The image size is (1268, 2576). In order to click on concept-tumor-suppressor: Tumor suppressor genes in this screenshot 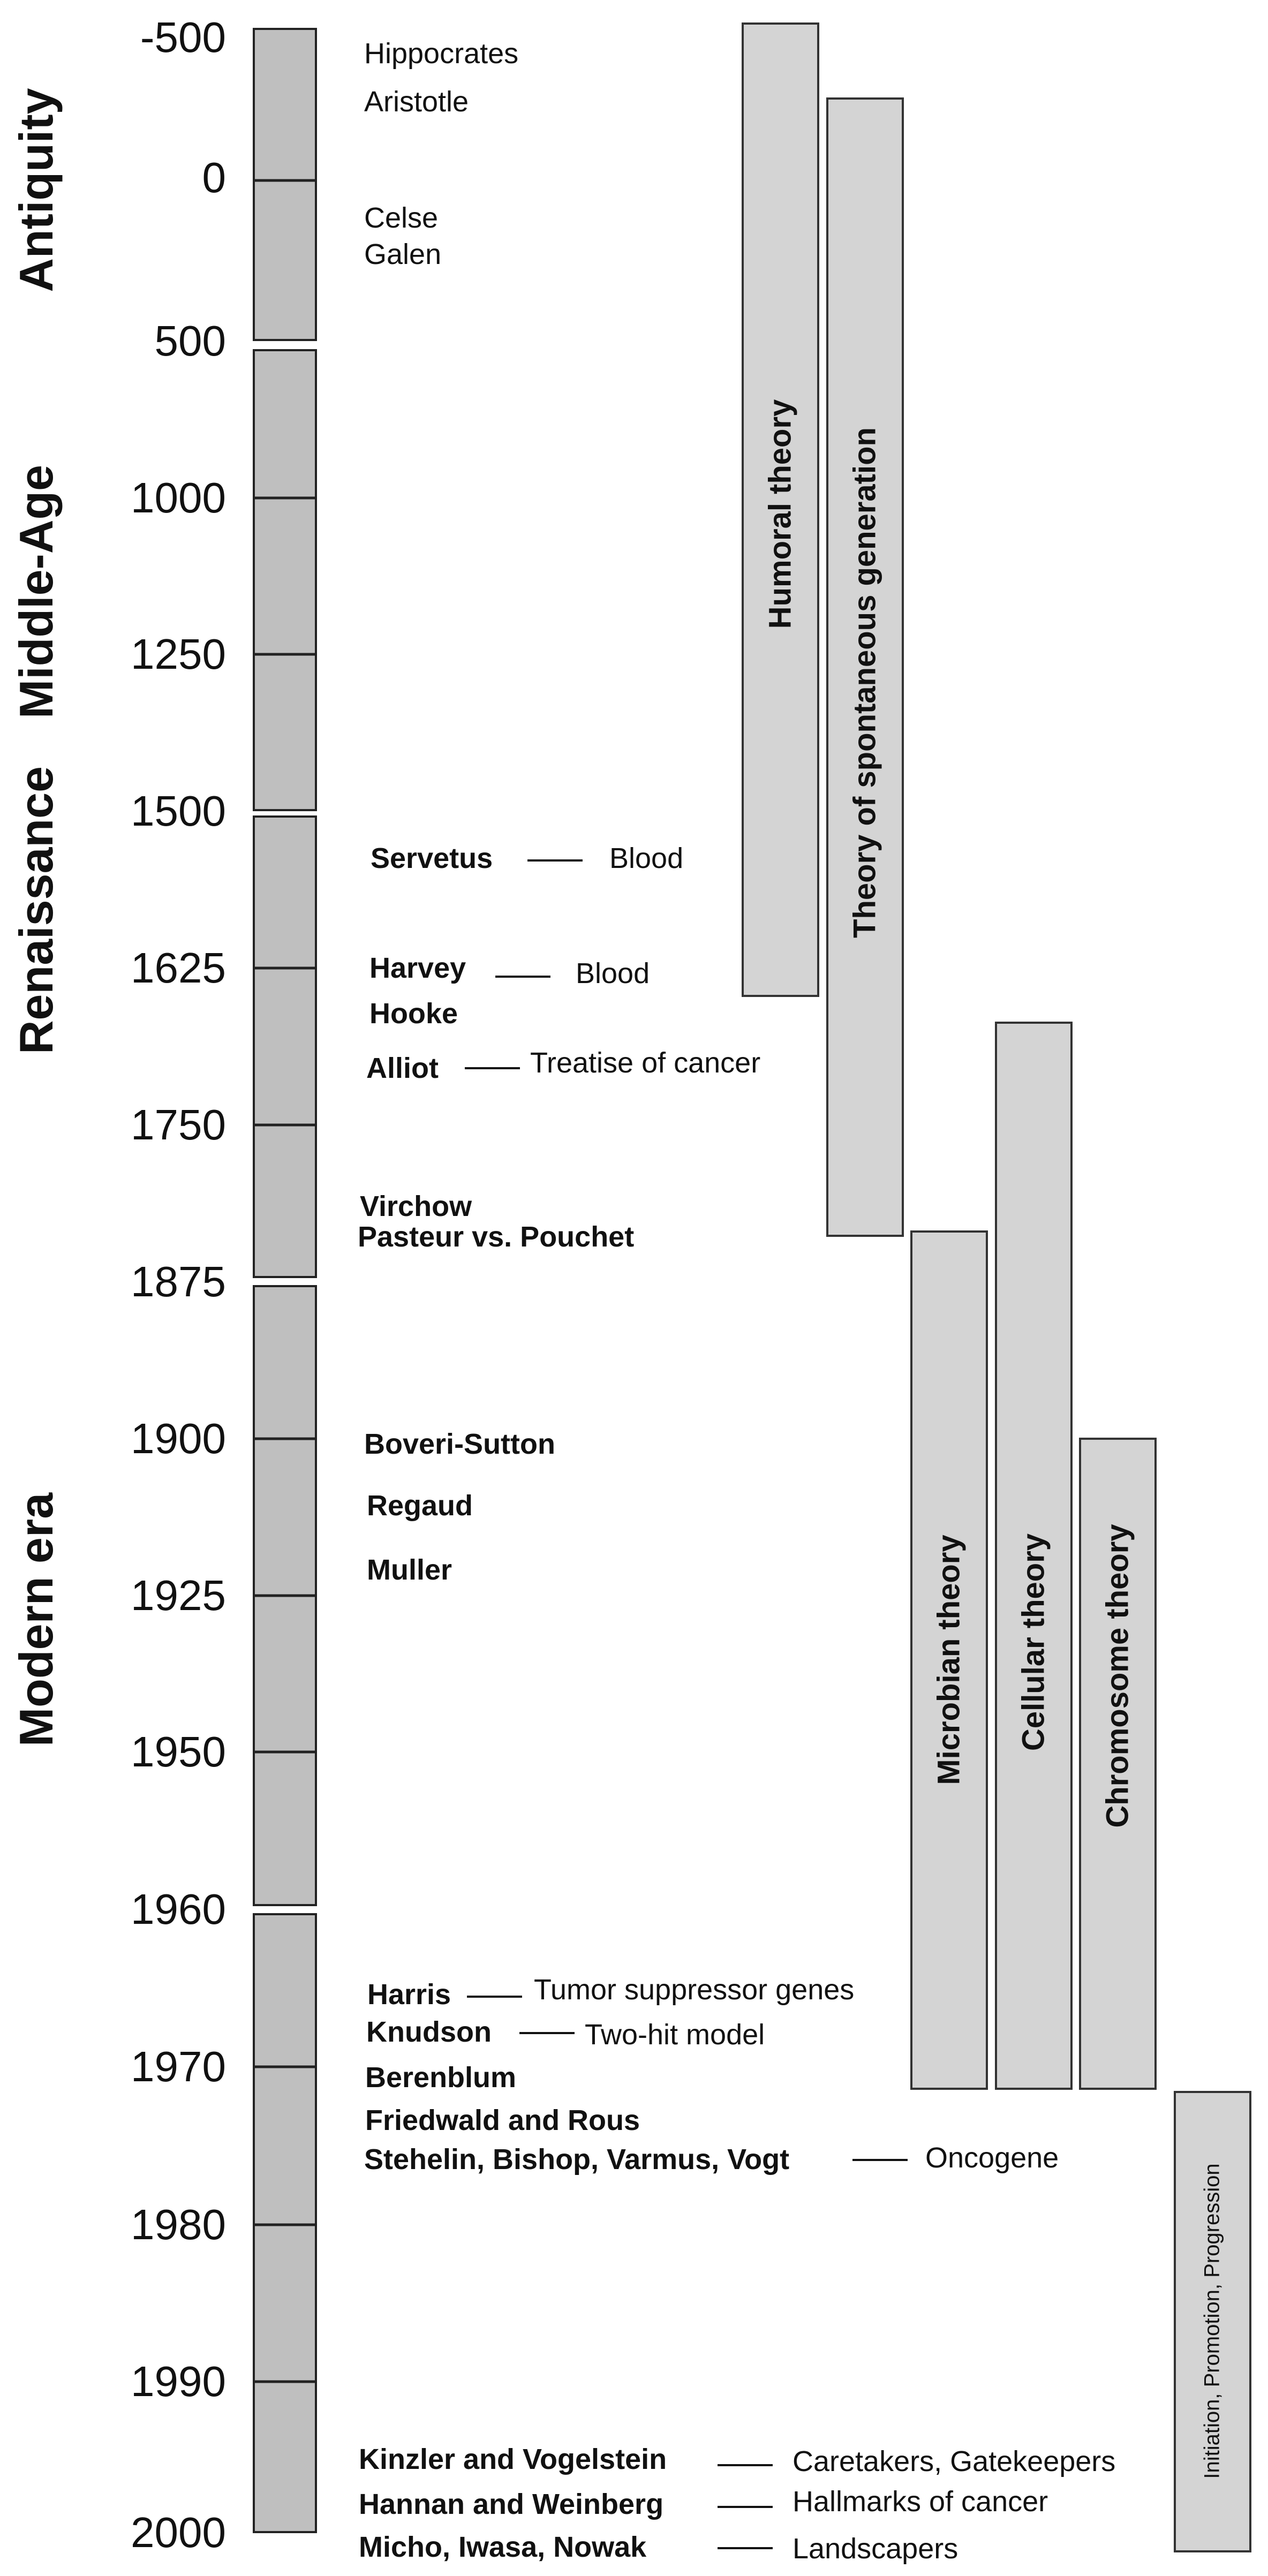, I will do `click(695, 1990)`.